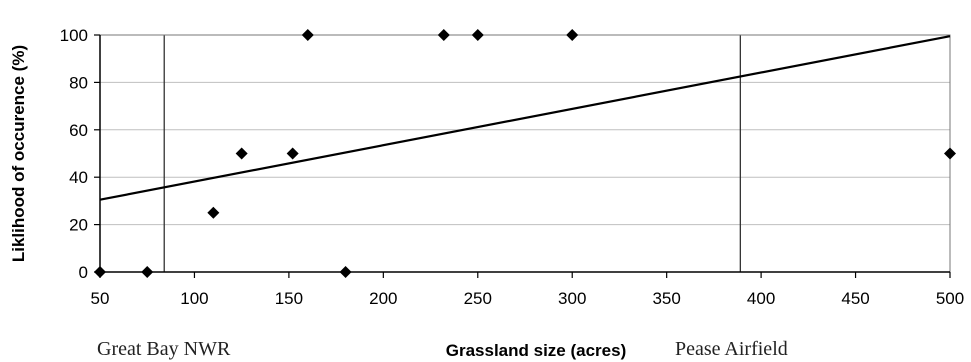  I want to click on y-tick-label: 100, so click(74, 35).